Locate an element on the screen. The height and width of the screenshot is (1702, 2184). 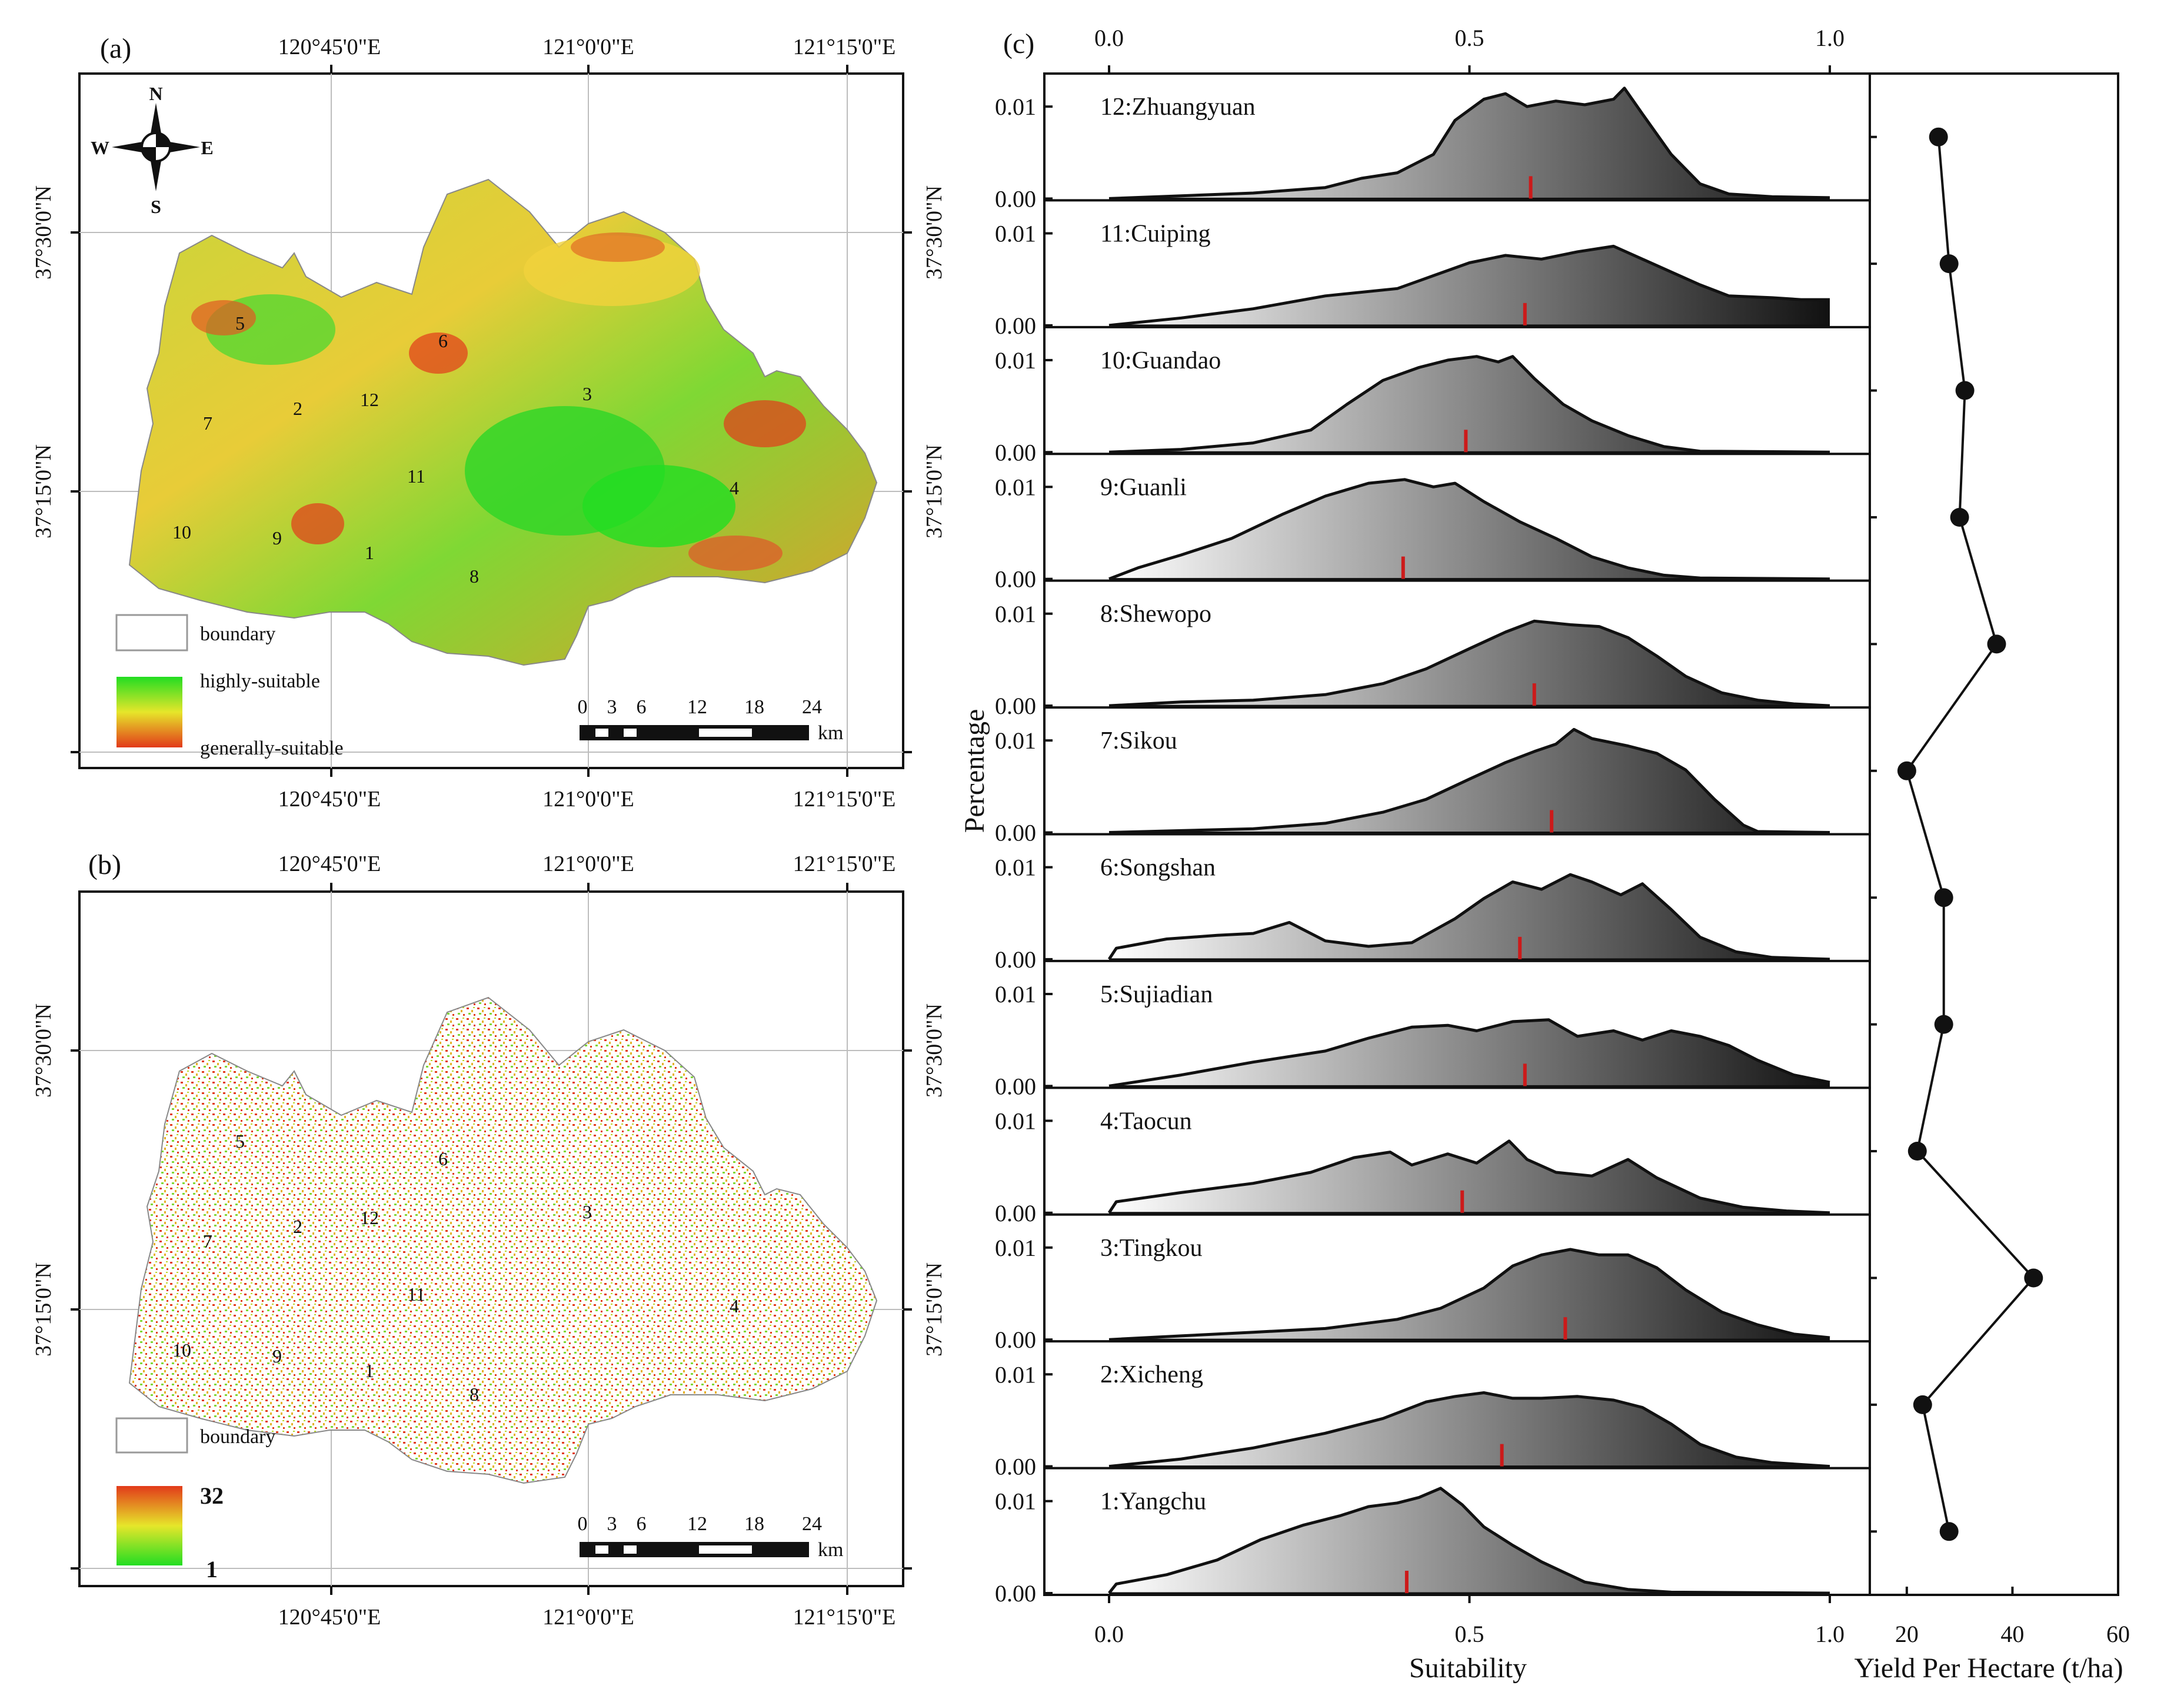
yield-tick: 20 is located at coordinates (1907, 1634).